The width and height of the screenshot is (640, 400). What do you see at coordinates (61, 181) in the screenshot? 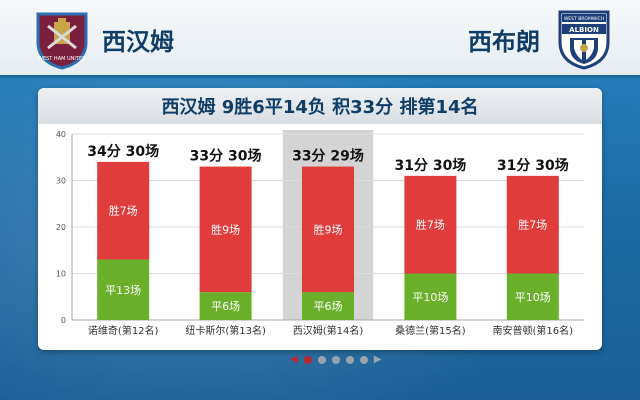
I see `y-tick-label: 30` at bounding box center [61, 181].